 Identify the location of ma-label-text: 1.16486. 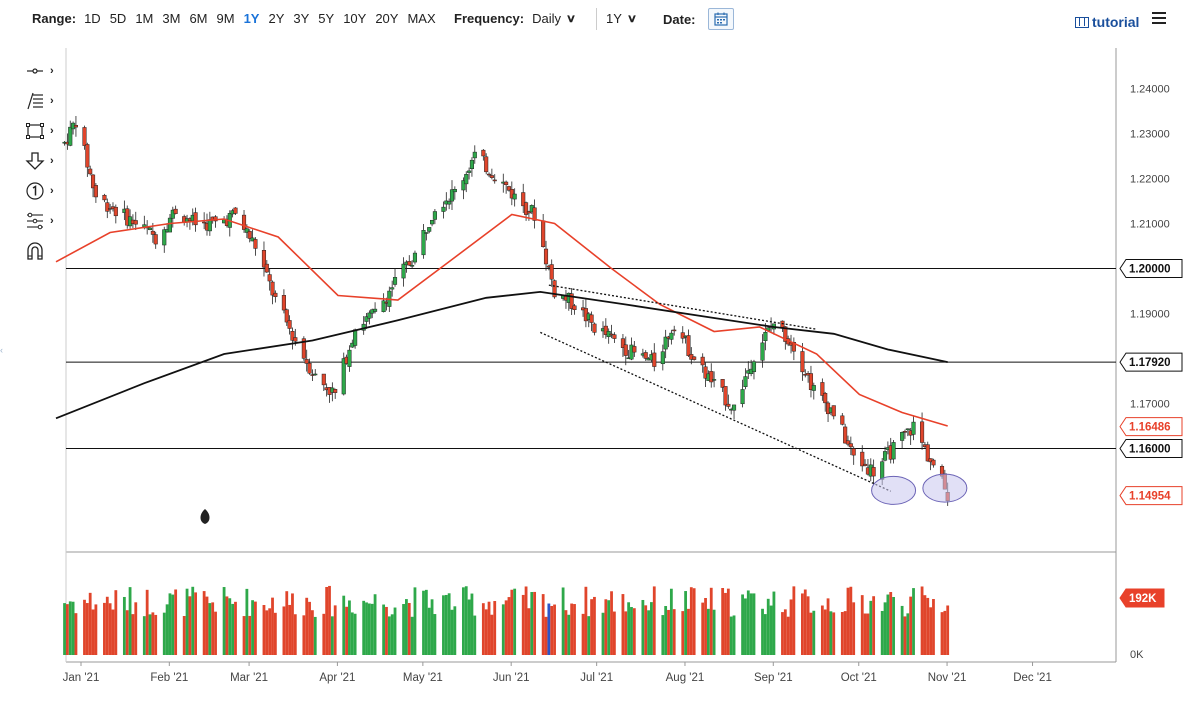
(1150, 428).